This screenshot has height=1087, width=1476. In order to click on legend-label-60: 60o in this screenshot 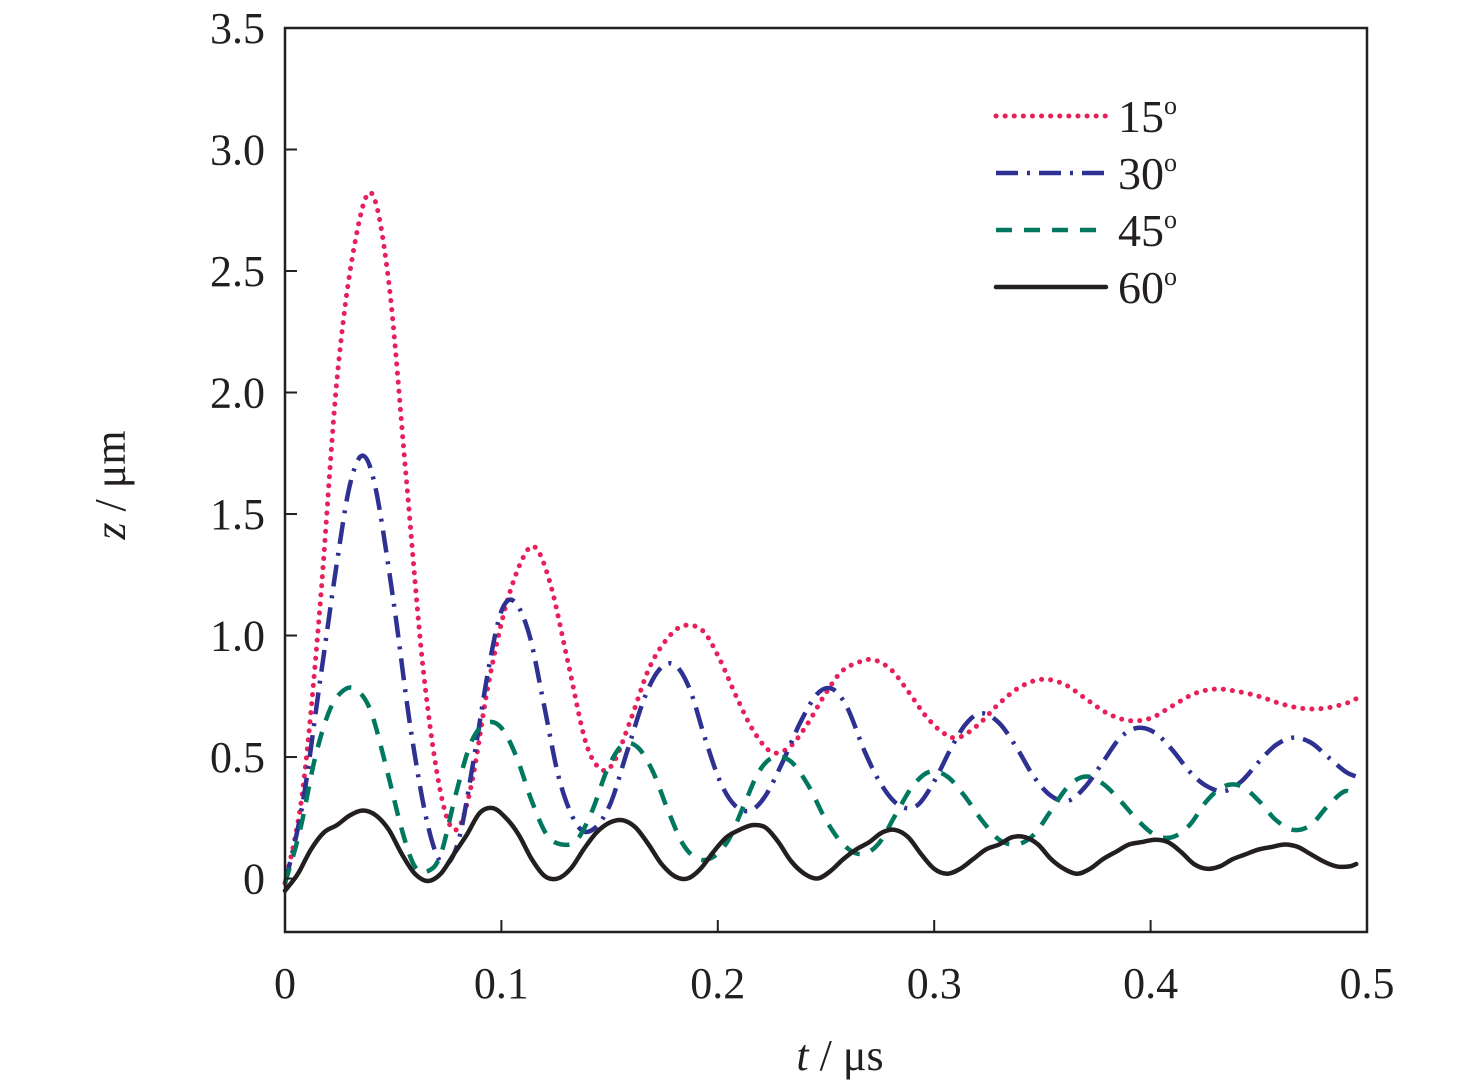, I will do `click(1147, 287)`.